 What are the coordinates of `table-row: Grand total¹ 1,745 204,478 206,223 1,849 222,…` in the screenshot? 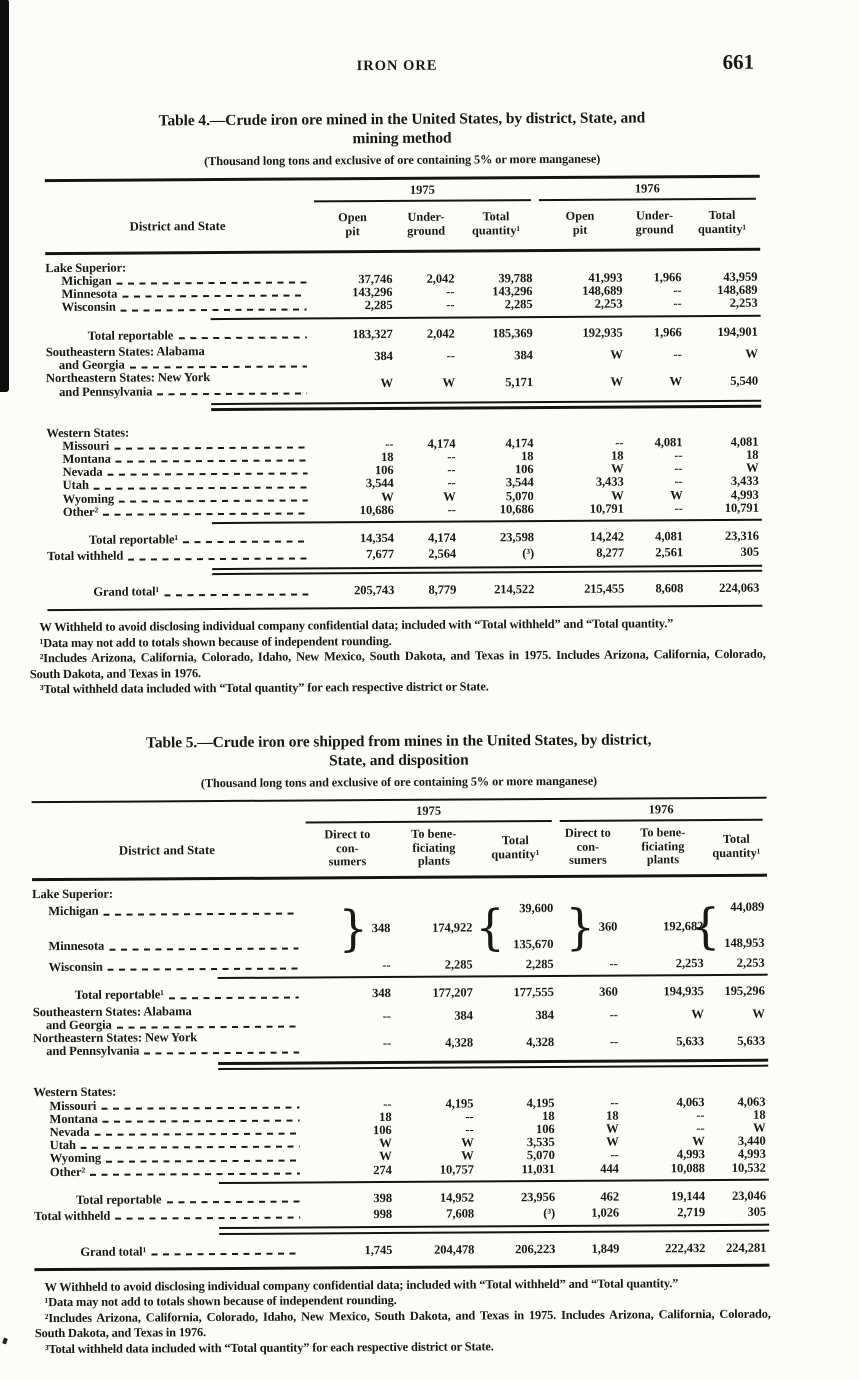 It's located at (401, 1250).